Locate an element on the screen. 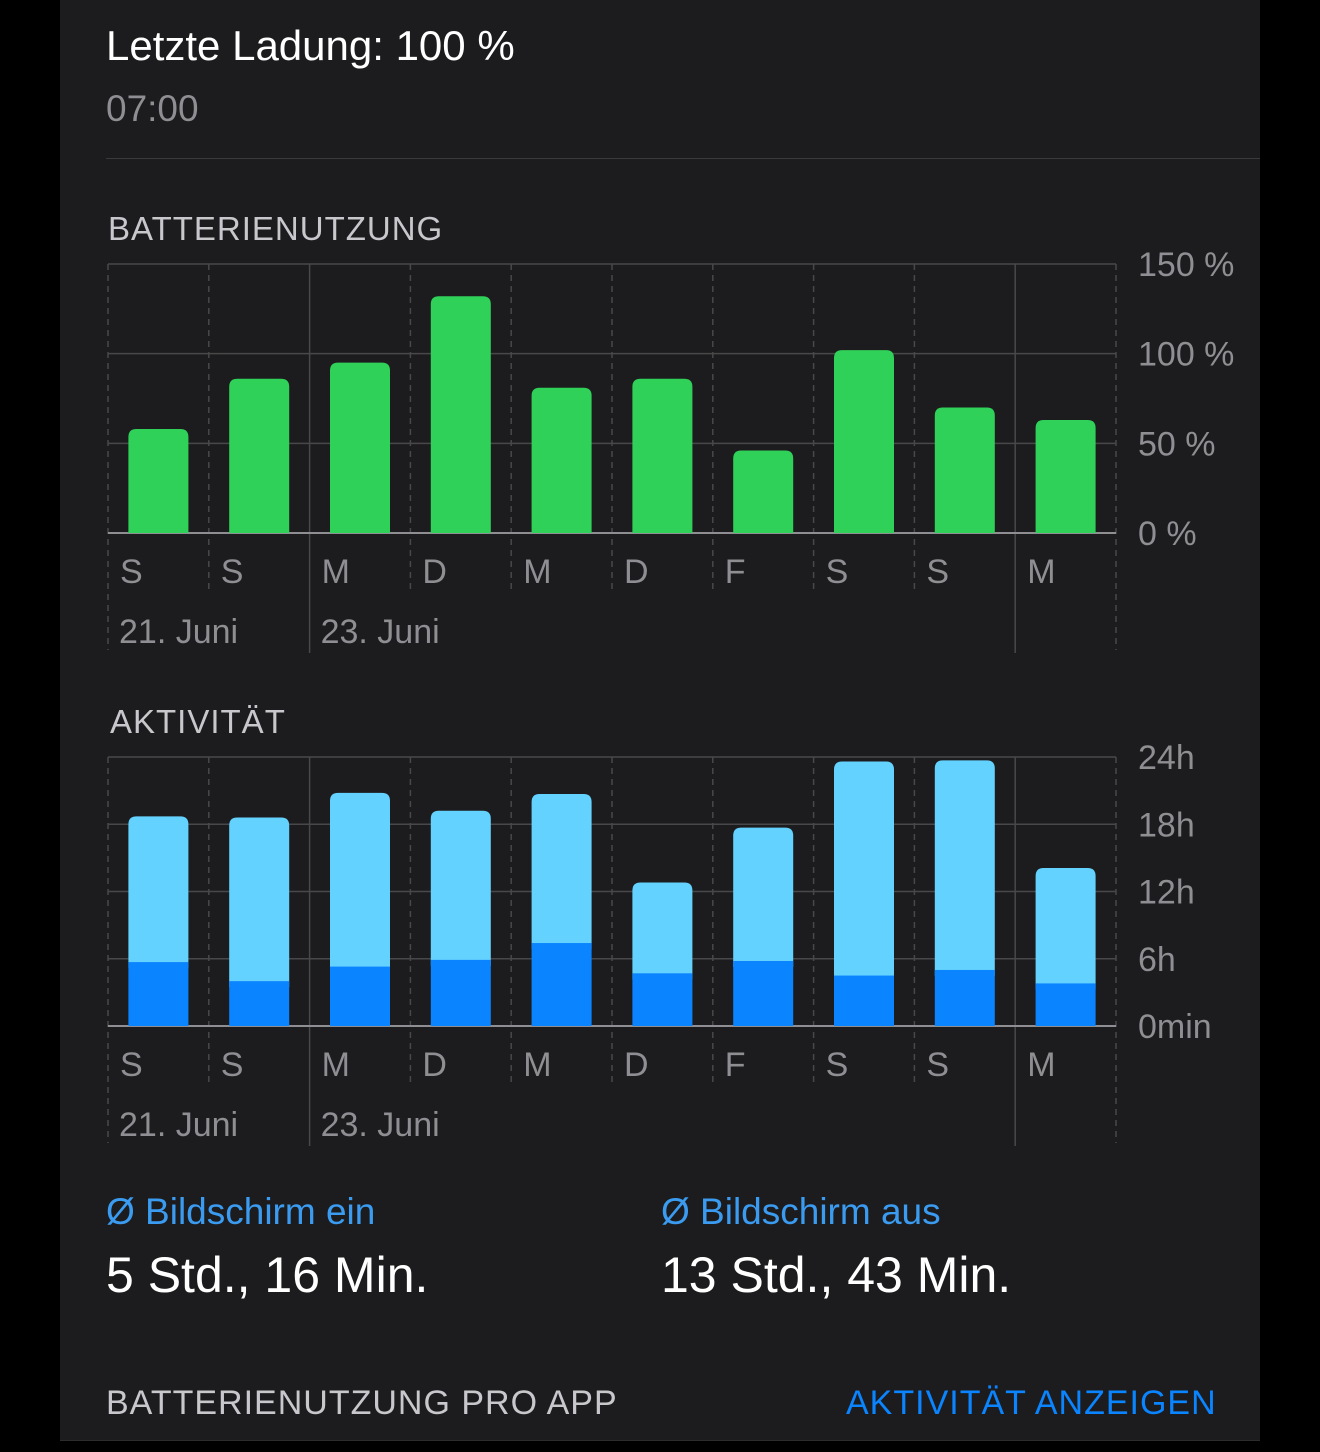 This screenshot has width=1320, height=1452. y-tick-label: 6h is located at coordinates (1157, 960).